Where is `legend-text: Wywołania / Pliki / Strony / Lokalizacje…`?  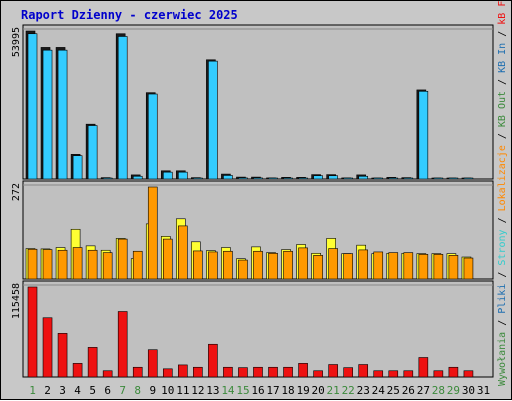
legend-text: Wywołania / Pliki / Strony / Lokalizacje… is located at coordinates (502, 193).